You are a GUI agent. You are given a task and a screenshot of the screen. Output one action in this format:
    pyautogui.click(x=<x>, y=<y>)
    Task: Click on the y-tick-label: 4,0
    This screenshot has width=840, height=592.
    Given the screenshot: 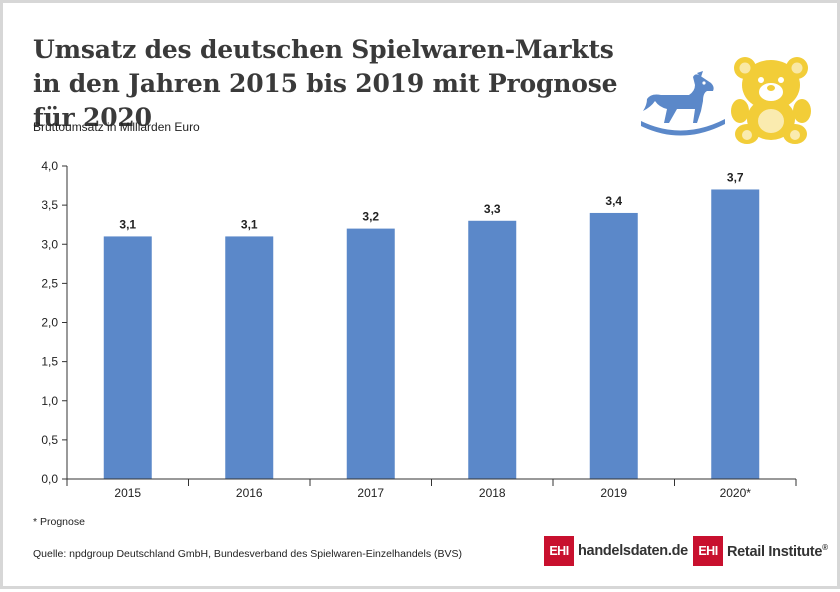 What is the action you would take?
    pyautogui.click(x=49, y=166)
    